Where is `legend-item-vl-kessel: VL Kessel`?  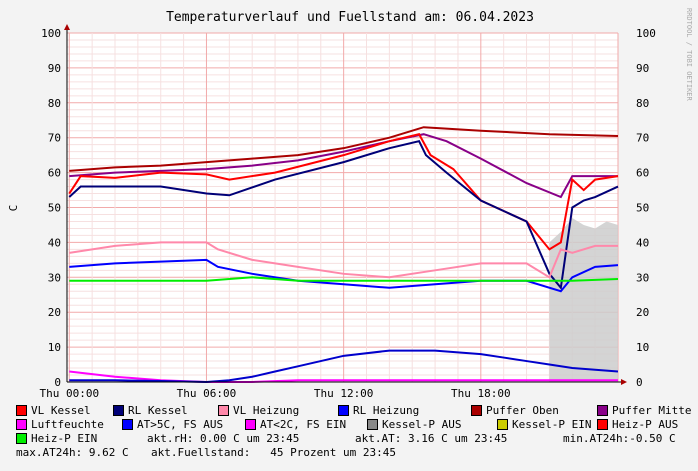
legend-item-vl-kessel: VL Kessel is located at coordinates (53, 410).